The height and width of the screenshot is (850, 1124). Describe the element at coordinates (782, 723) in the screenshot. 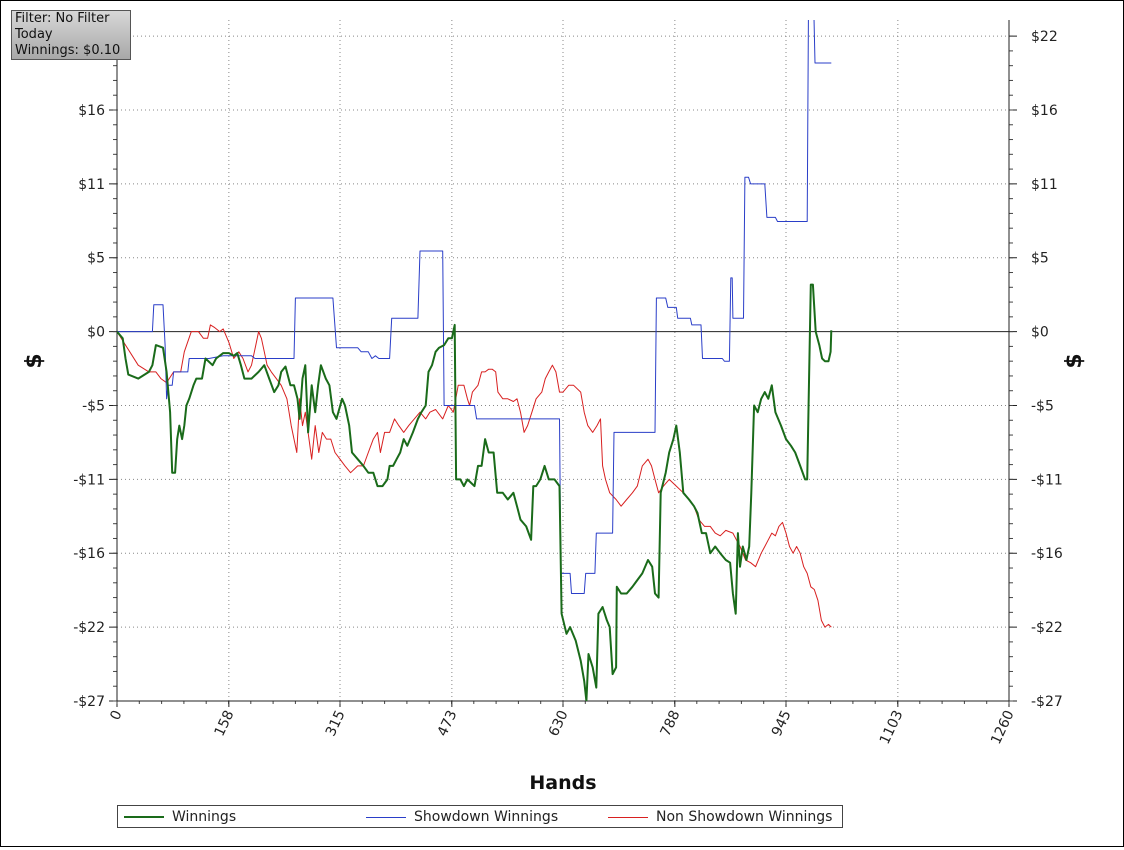

I see `x-tick-label: 945` at that location.